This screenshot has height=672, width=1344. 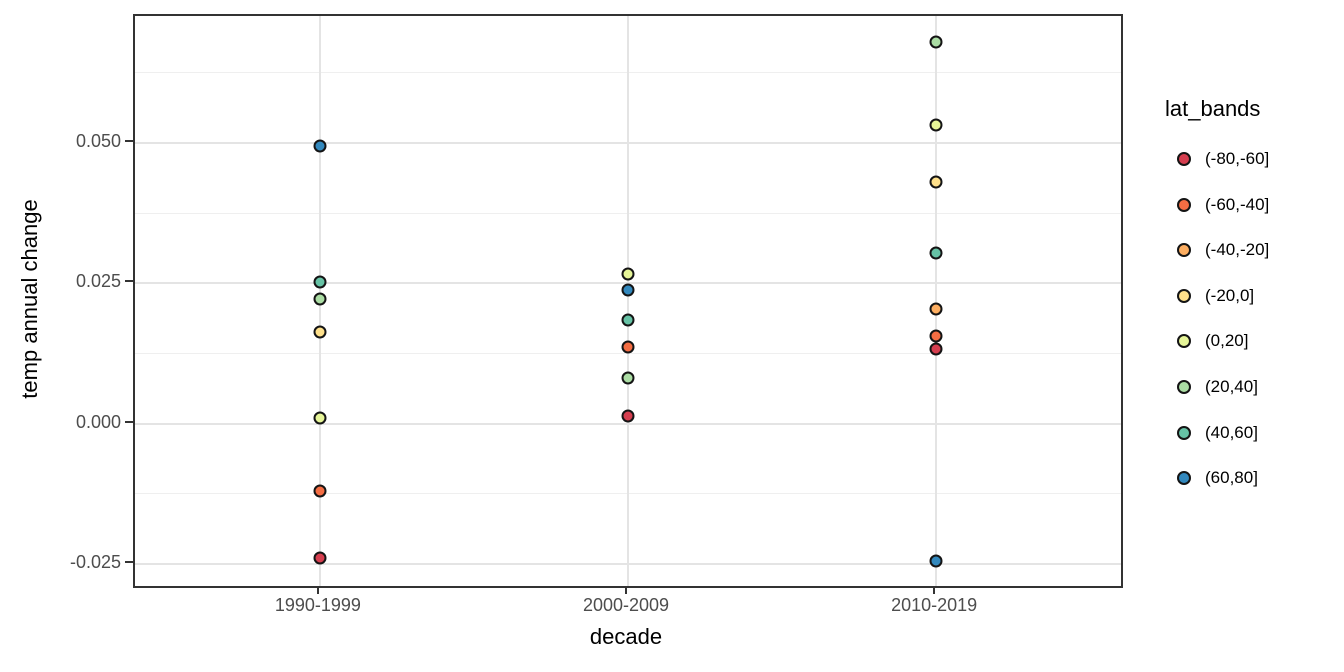 What do you see at coordinates (29, 299) in the screenshot?
I see `y-axis-title: temp annual change` at bounding box center [29, 299].